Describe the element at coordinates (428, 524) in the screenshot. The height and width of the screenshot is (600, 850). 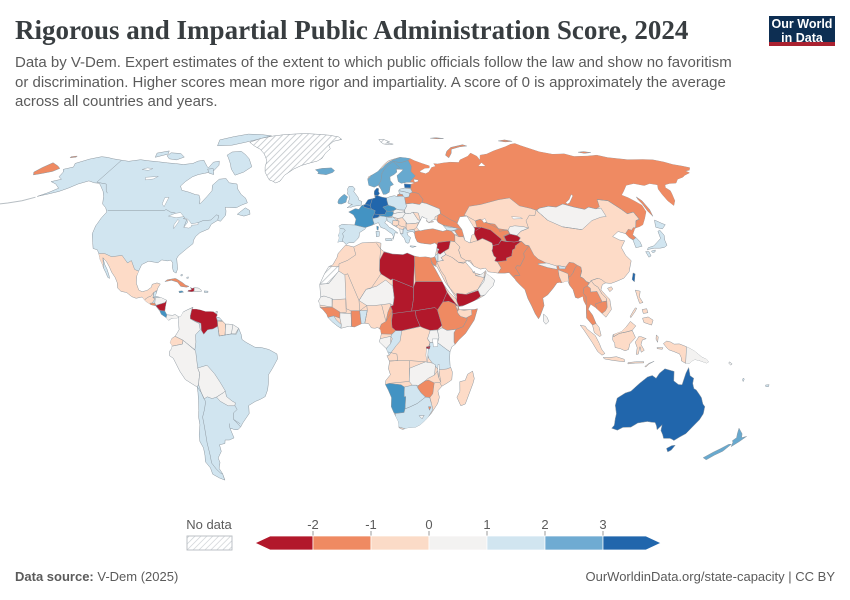
I see `svg-text: 0` at that location.